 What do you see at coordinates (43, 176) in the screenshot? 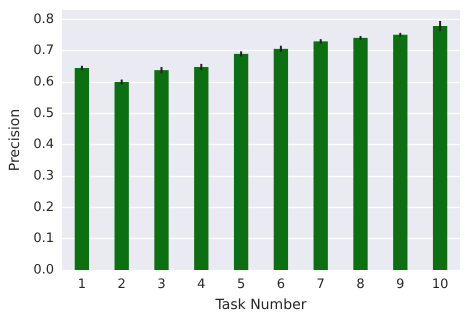
I see `y-tick-label: 0.3` at bounding box center [43, 176].